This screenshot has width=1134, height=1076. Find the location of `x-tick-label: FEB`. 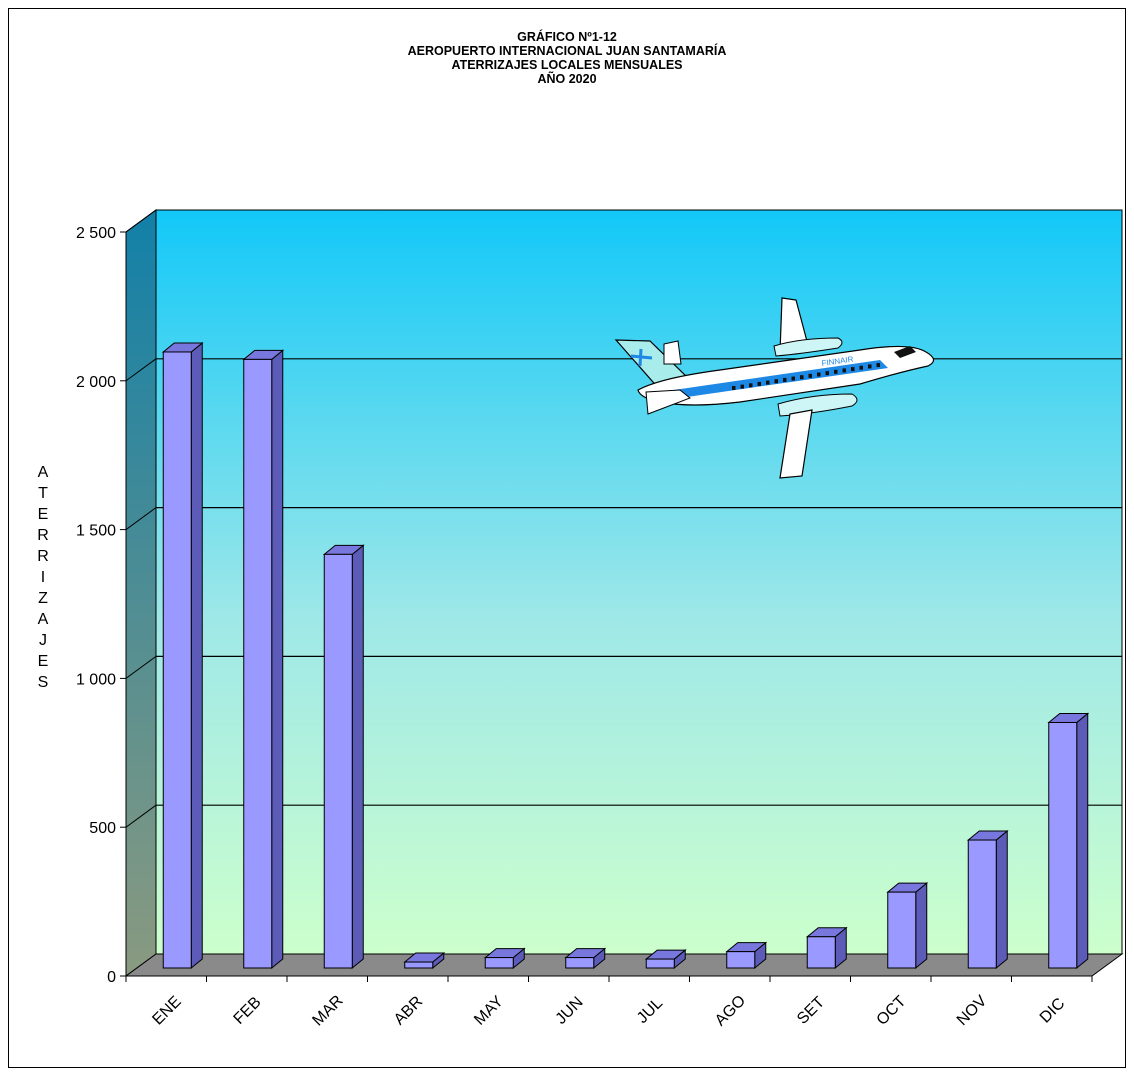

x-tick-label: FEB is located at coordinates (248, 1011).